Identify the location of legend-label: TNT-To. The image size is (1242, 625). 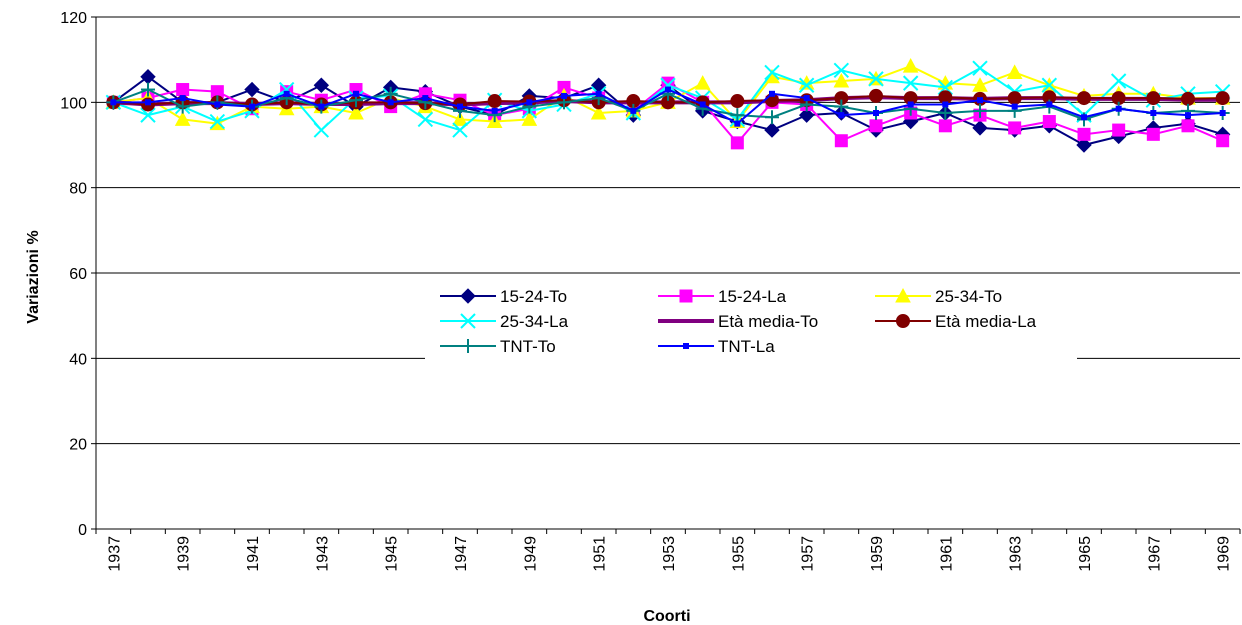
(528, 346).